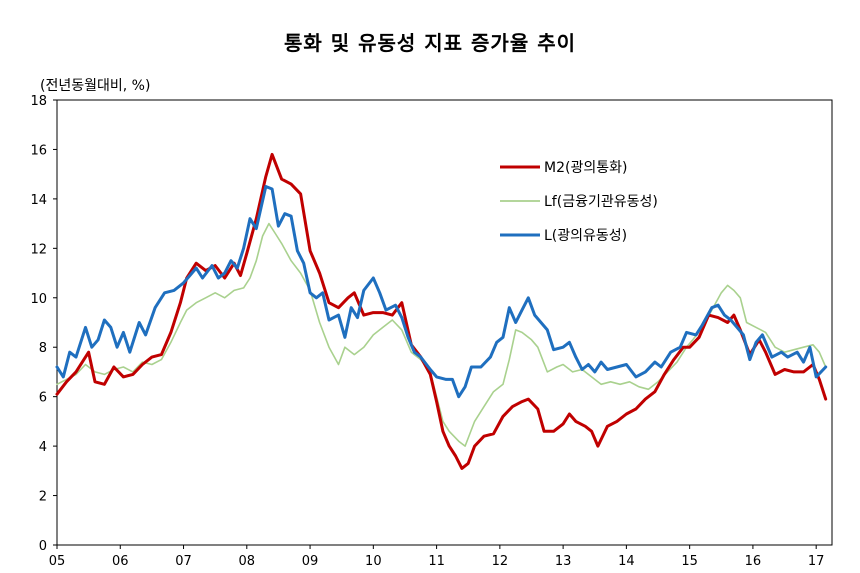 This screenshot has height=573, width=860. I want to click on chart-title: 통화 및 유동성 지표 증가율 추이, so click(429, 43).